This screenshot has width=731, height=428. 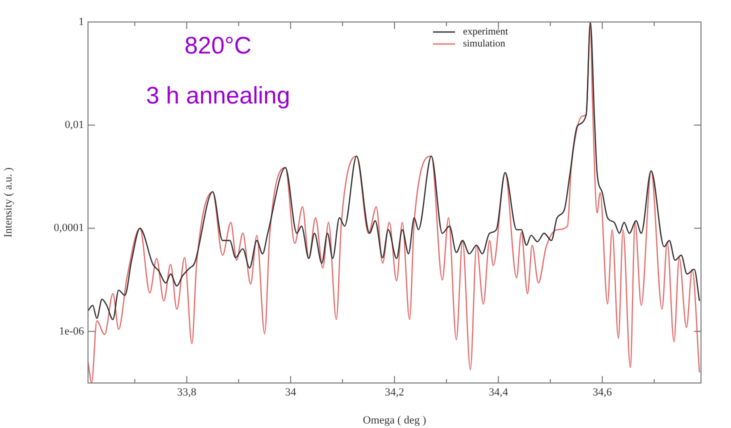 What do you see at coordinates (8, 202) in the screenshot?
I see `y-axis-title: Intensity ( a.u. )` at bounding box center [8, 202].